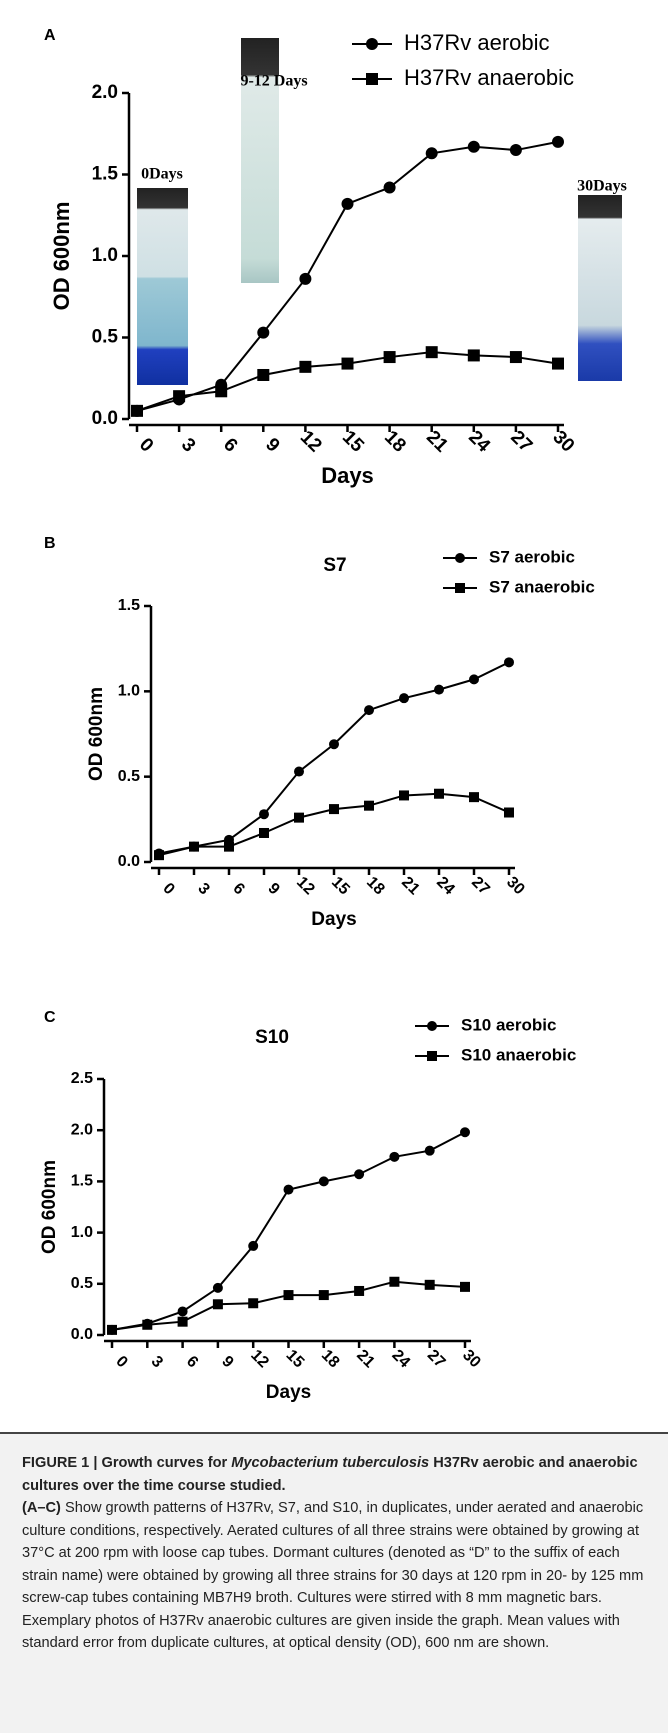 Image resolution: width=668 pixels, height=1733 pixels. Describe the element at coordinates (518, 1054) in the screenshot. I see `legend-label: S10 anaerobic` at that location.